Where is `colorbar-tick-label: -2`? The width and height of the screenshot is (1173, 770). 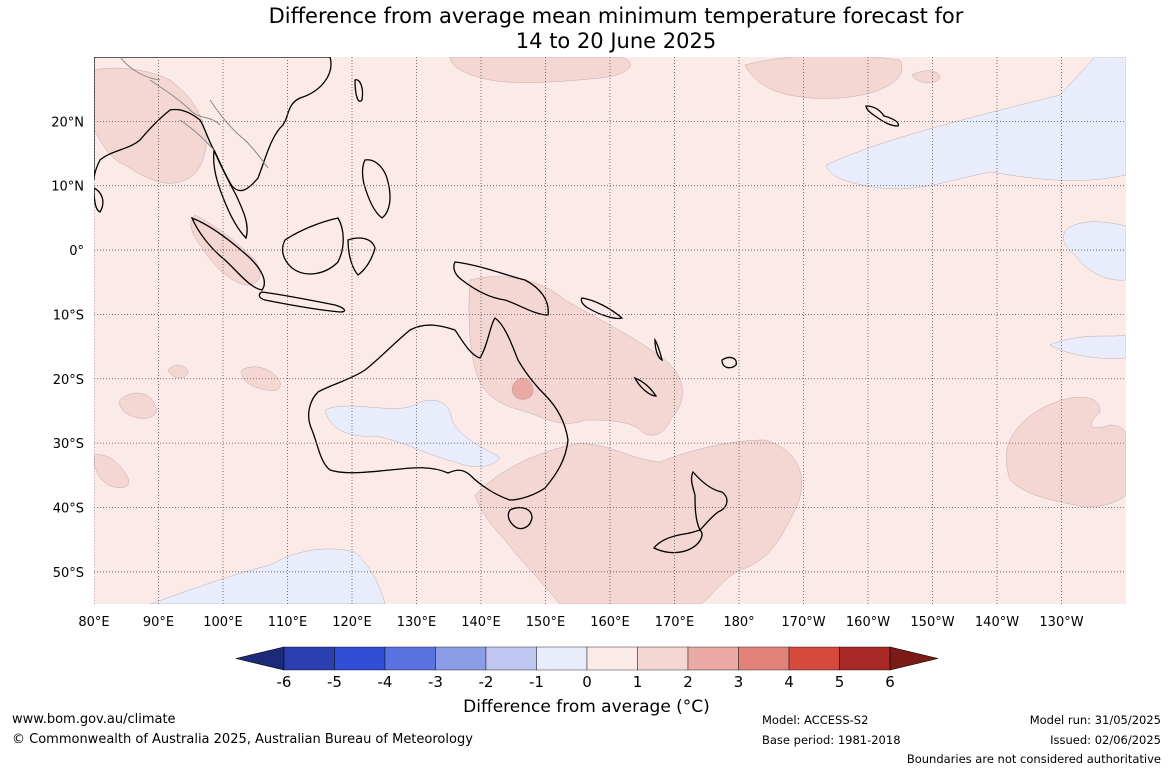
colorbar-tick-label: -2 is located at coordinates (486, 682).